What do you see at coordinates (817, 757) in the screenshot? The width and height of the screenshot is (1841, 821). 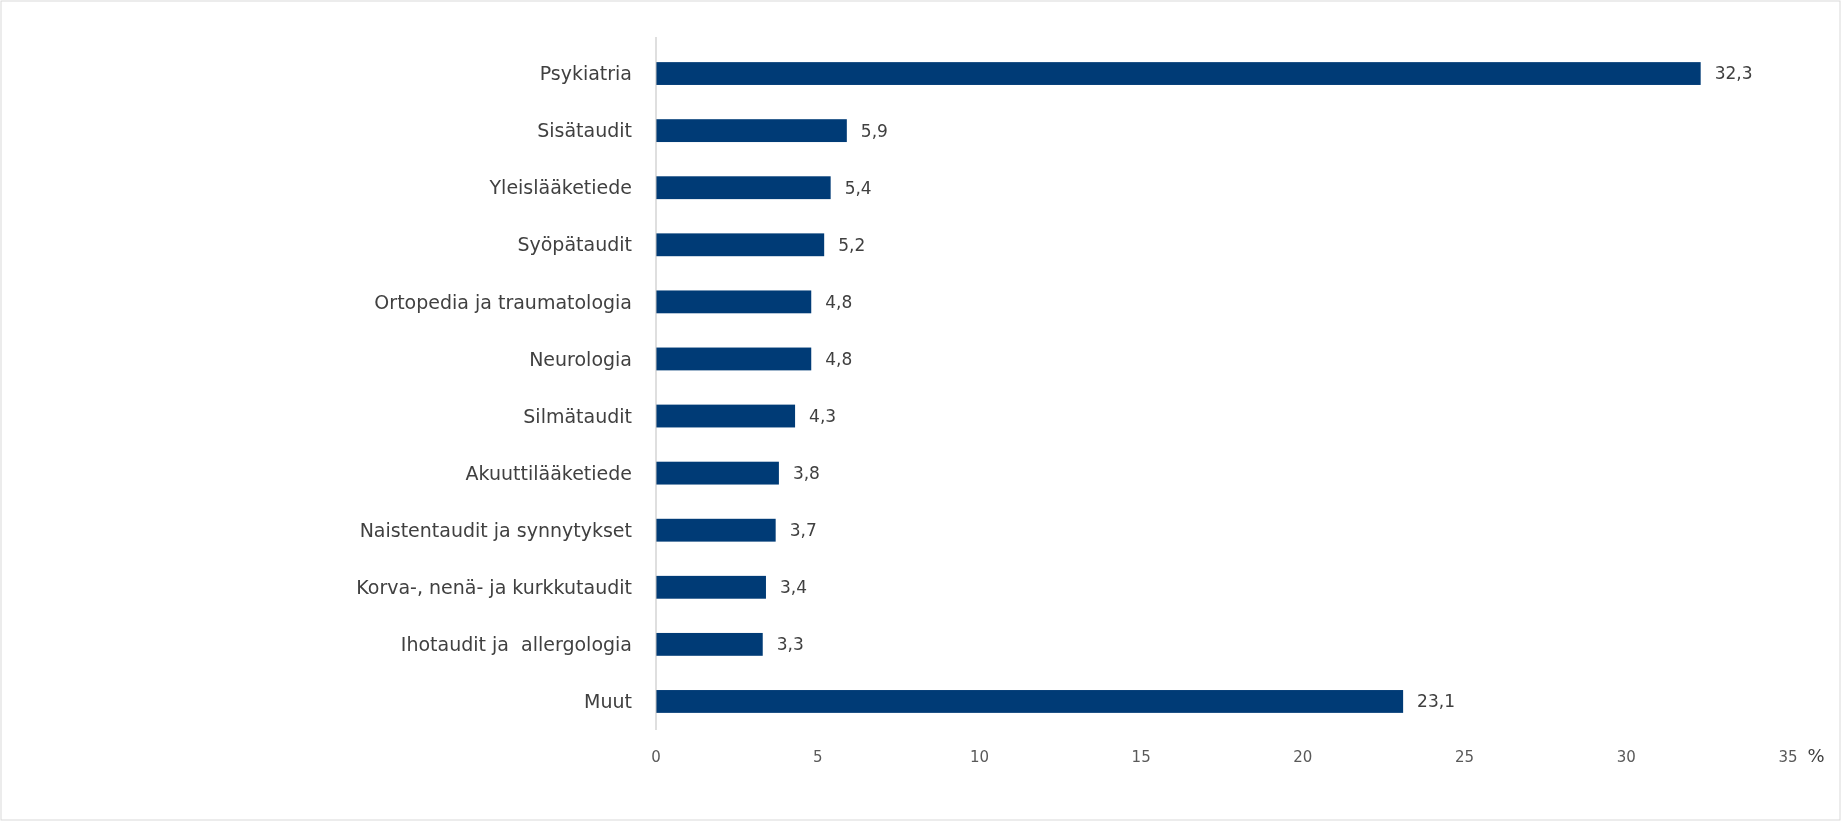 I see `x-tick-label: 5` at bounding box center [817, 757].